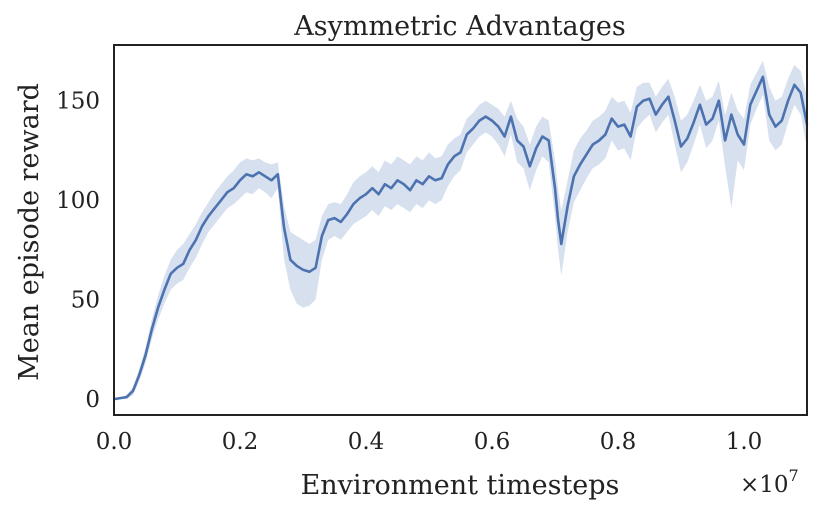 Image resolution: width=830 pixels, height=516 pixels. What do you see at coordinates (29, 232) in the screenshot?
I see `y-axis-label: Mean episode reward` at bounding box center [29, 232].